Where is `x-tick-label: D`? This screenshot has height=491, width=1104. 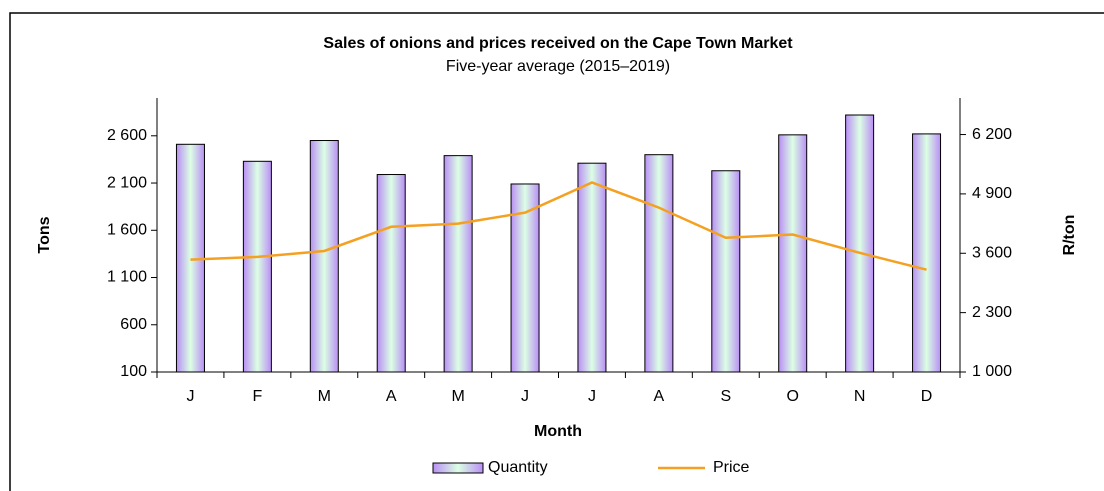 x-tick-label: D is located at coordinates (927, 396).